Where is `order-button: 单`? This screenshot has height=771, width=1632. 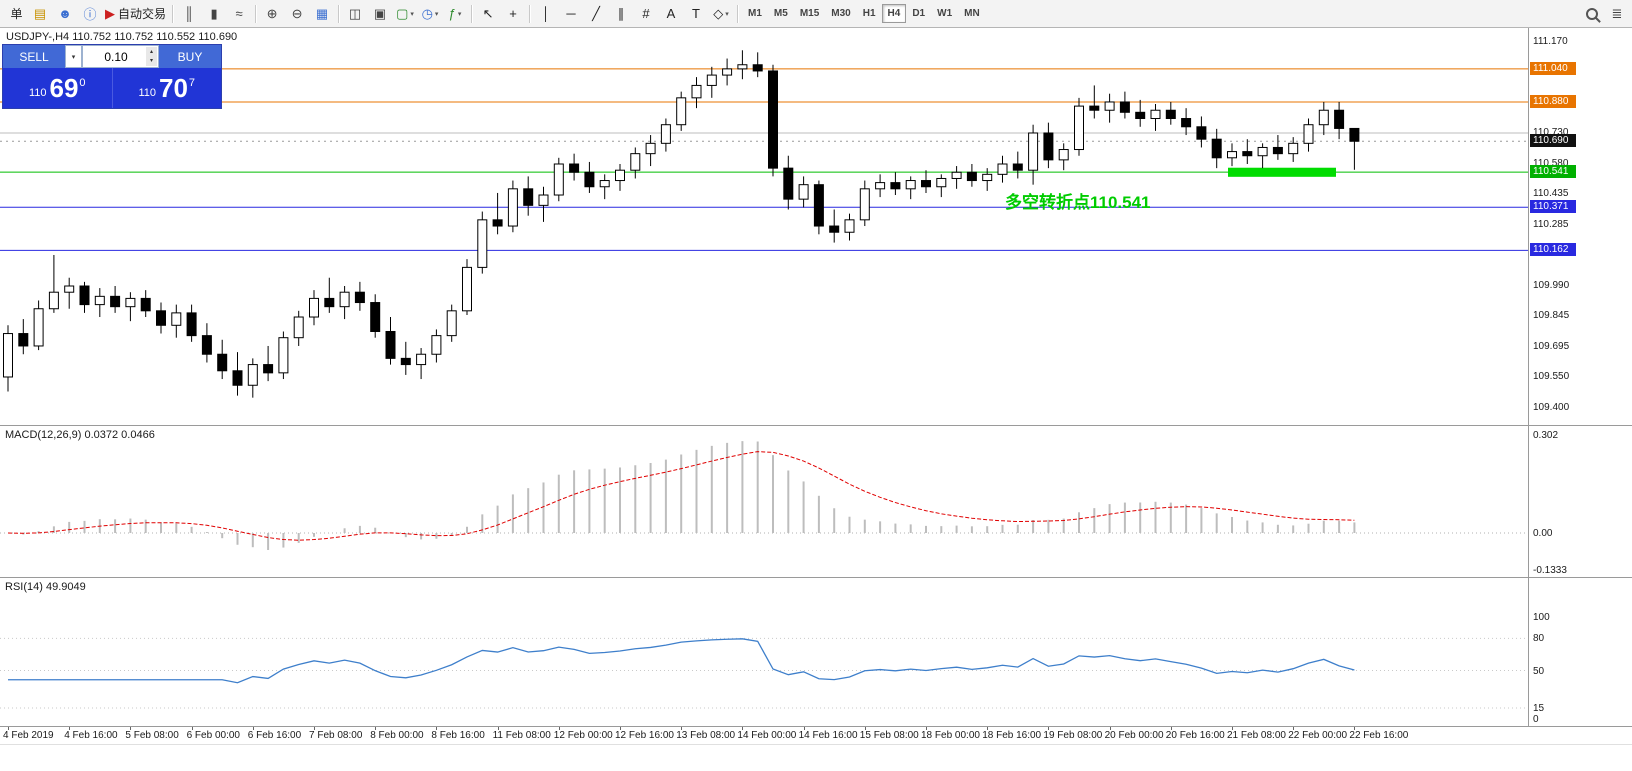
order-button: 单 is located at coordinates (15, 13).